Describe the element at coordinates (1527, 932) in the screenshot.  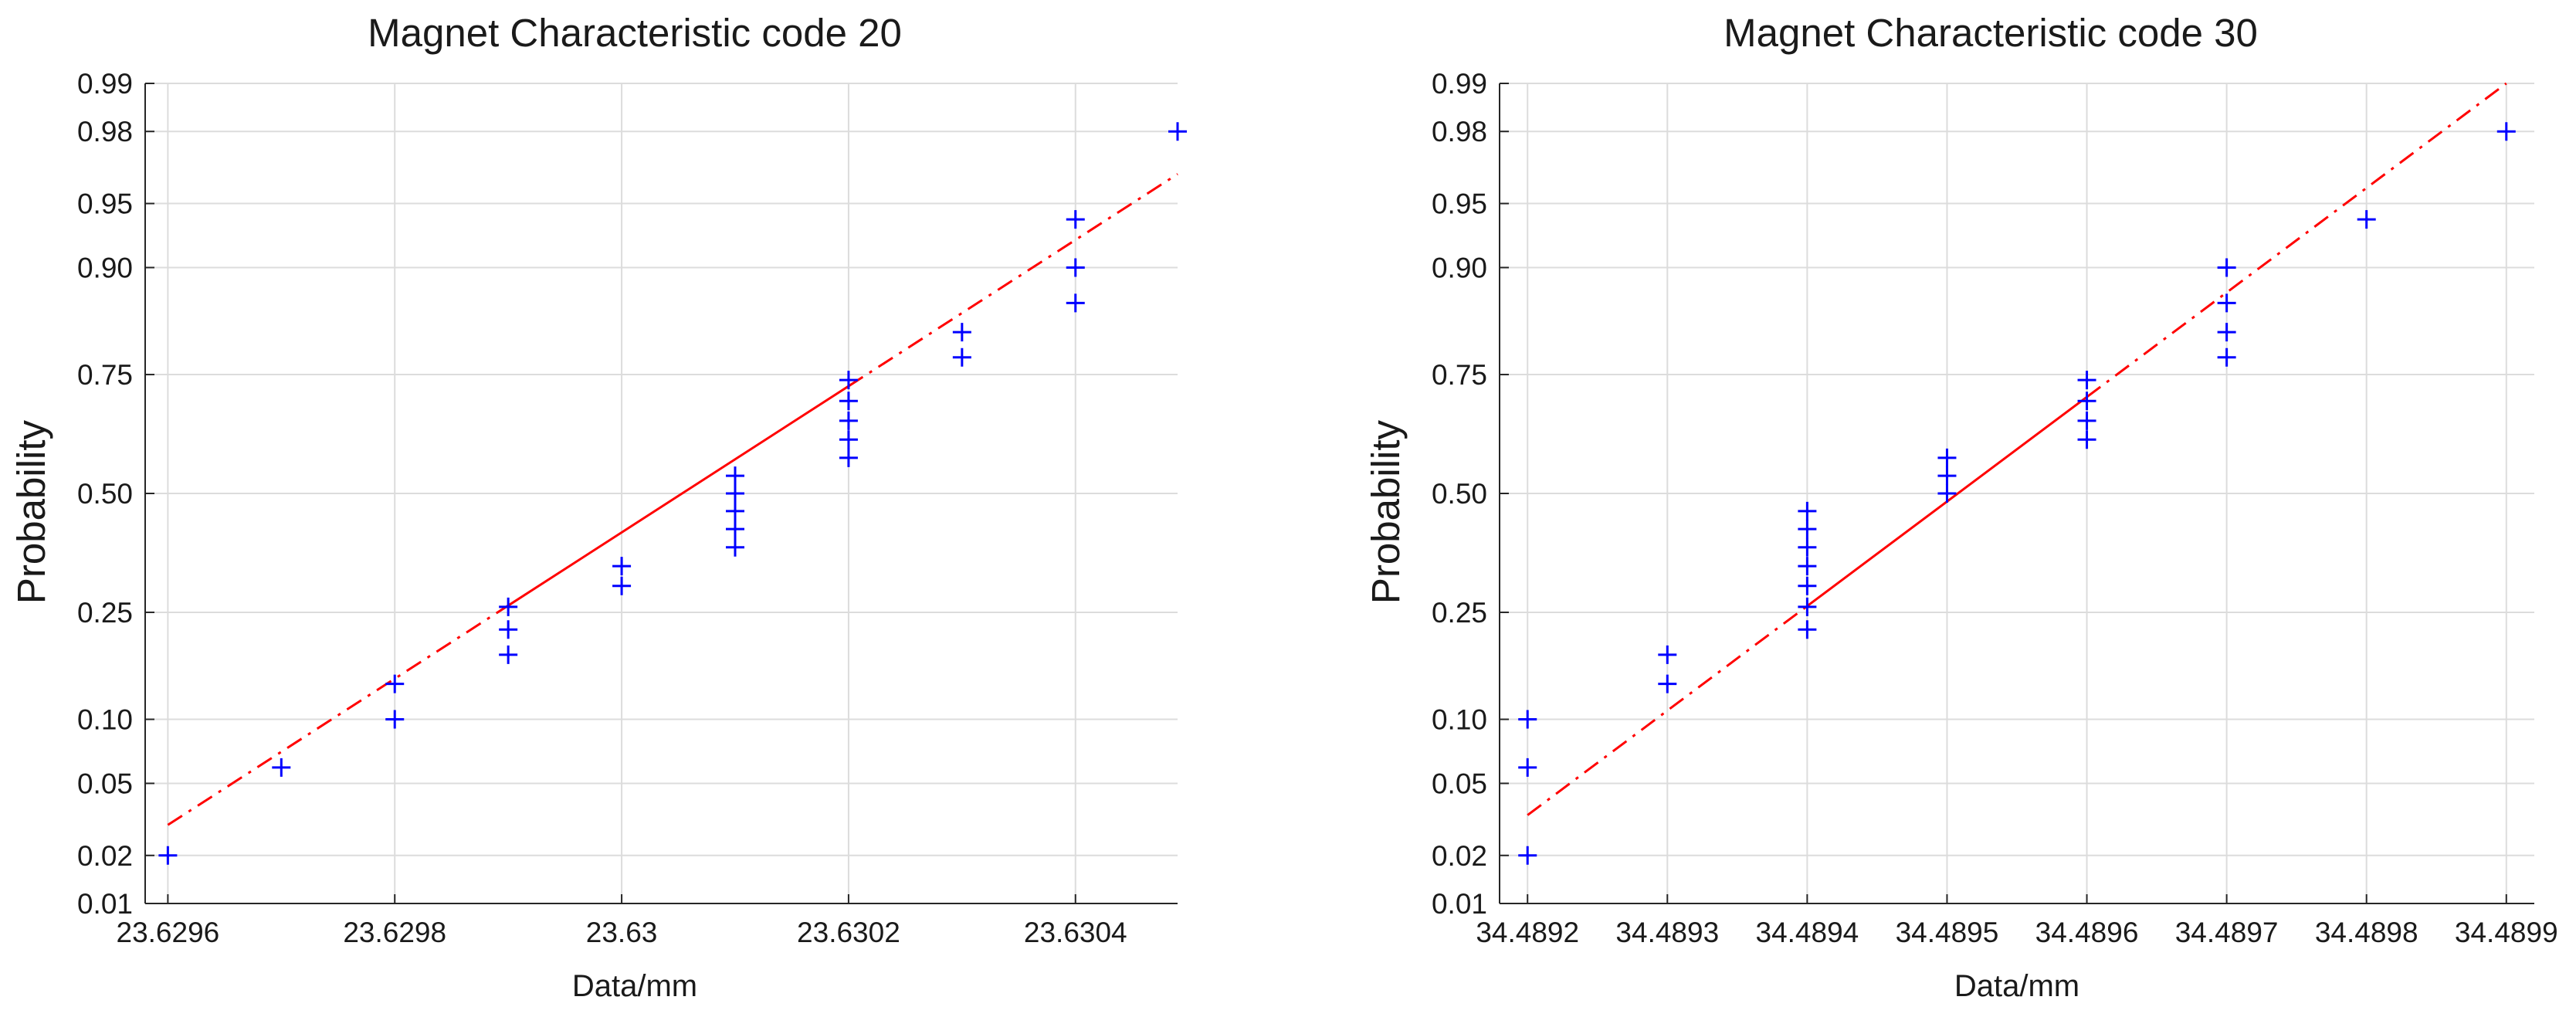
I see `x-tick-label: 34.4892` at that location.